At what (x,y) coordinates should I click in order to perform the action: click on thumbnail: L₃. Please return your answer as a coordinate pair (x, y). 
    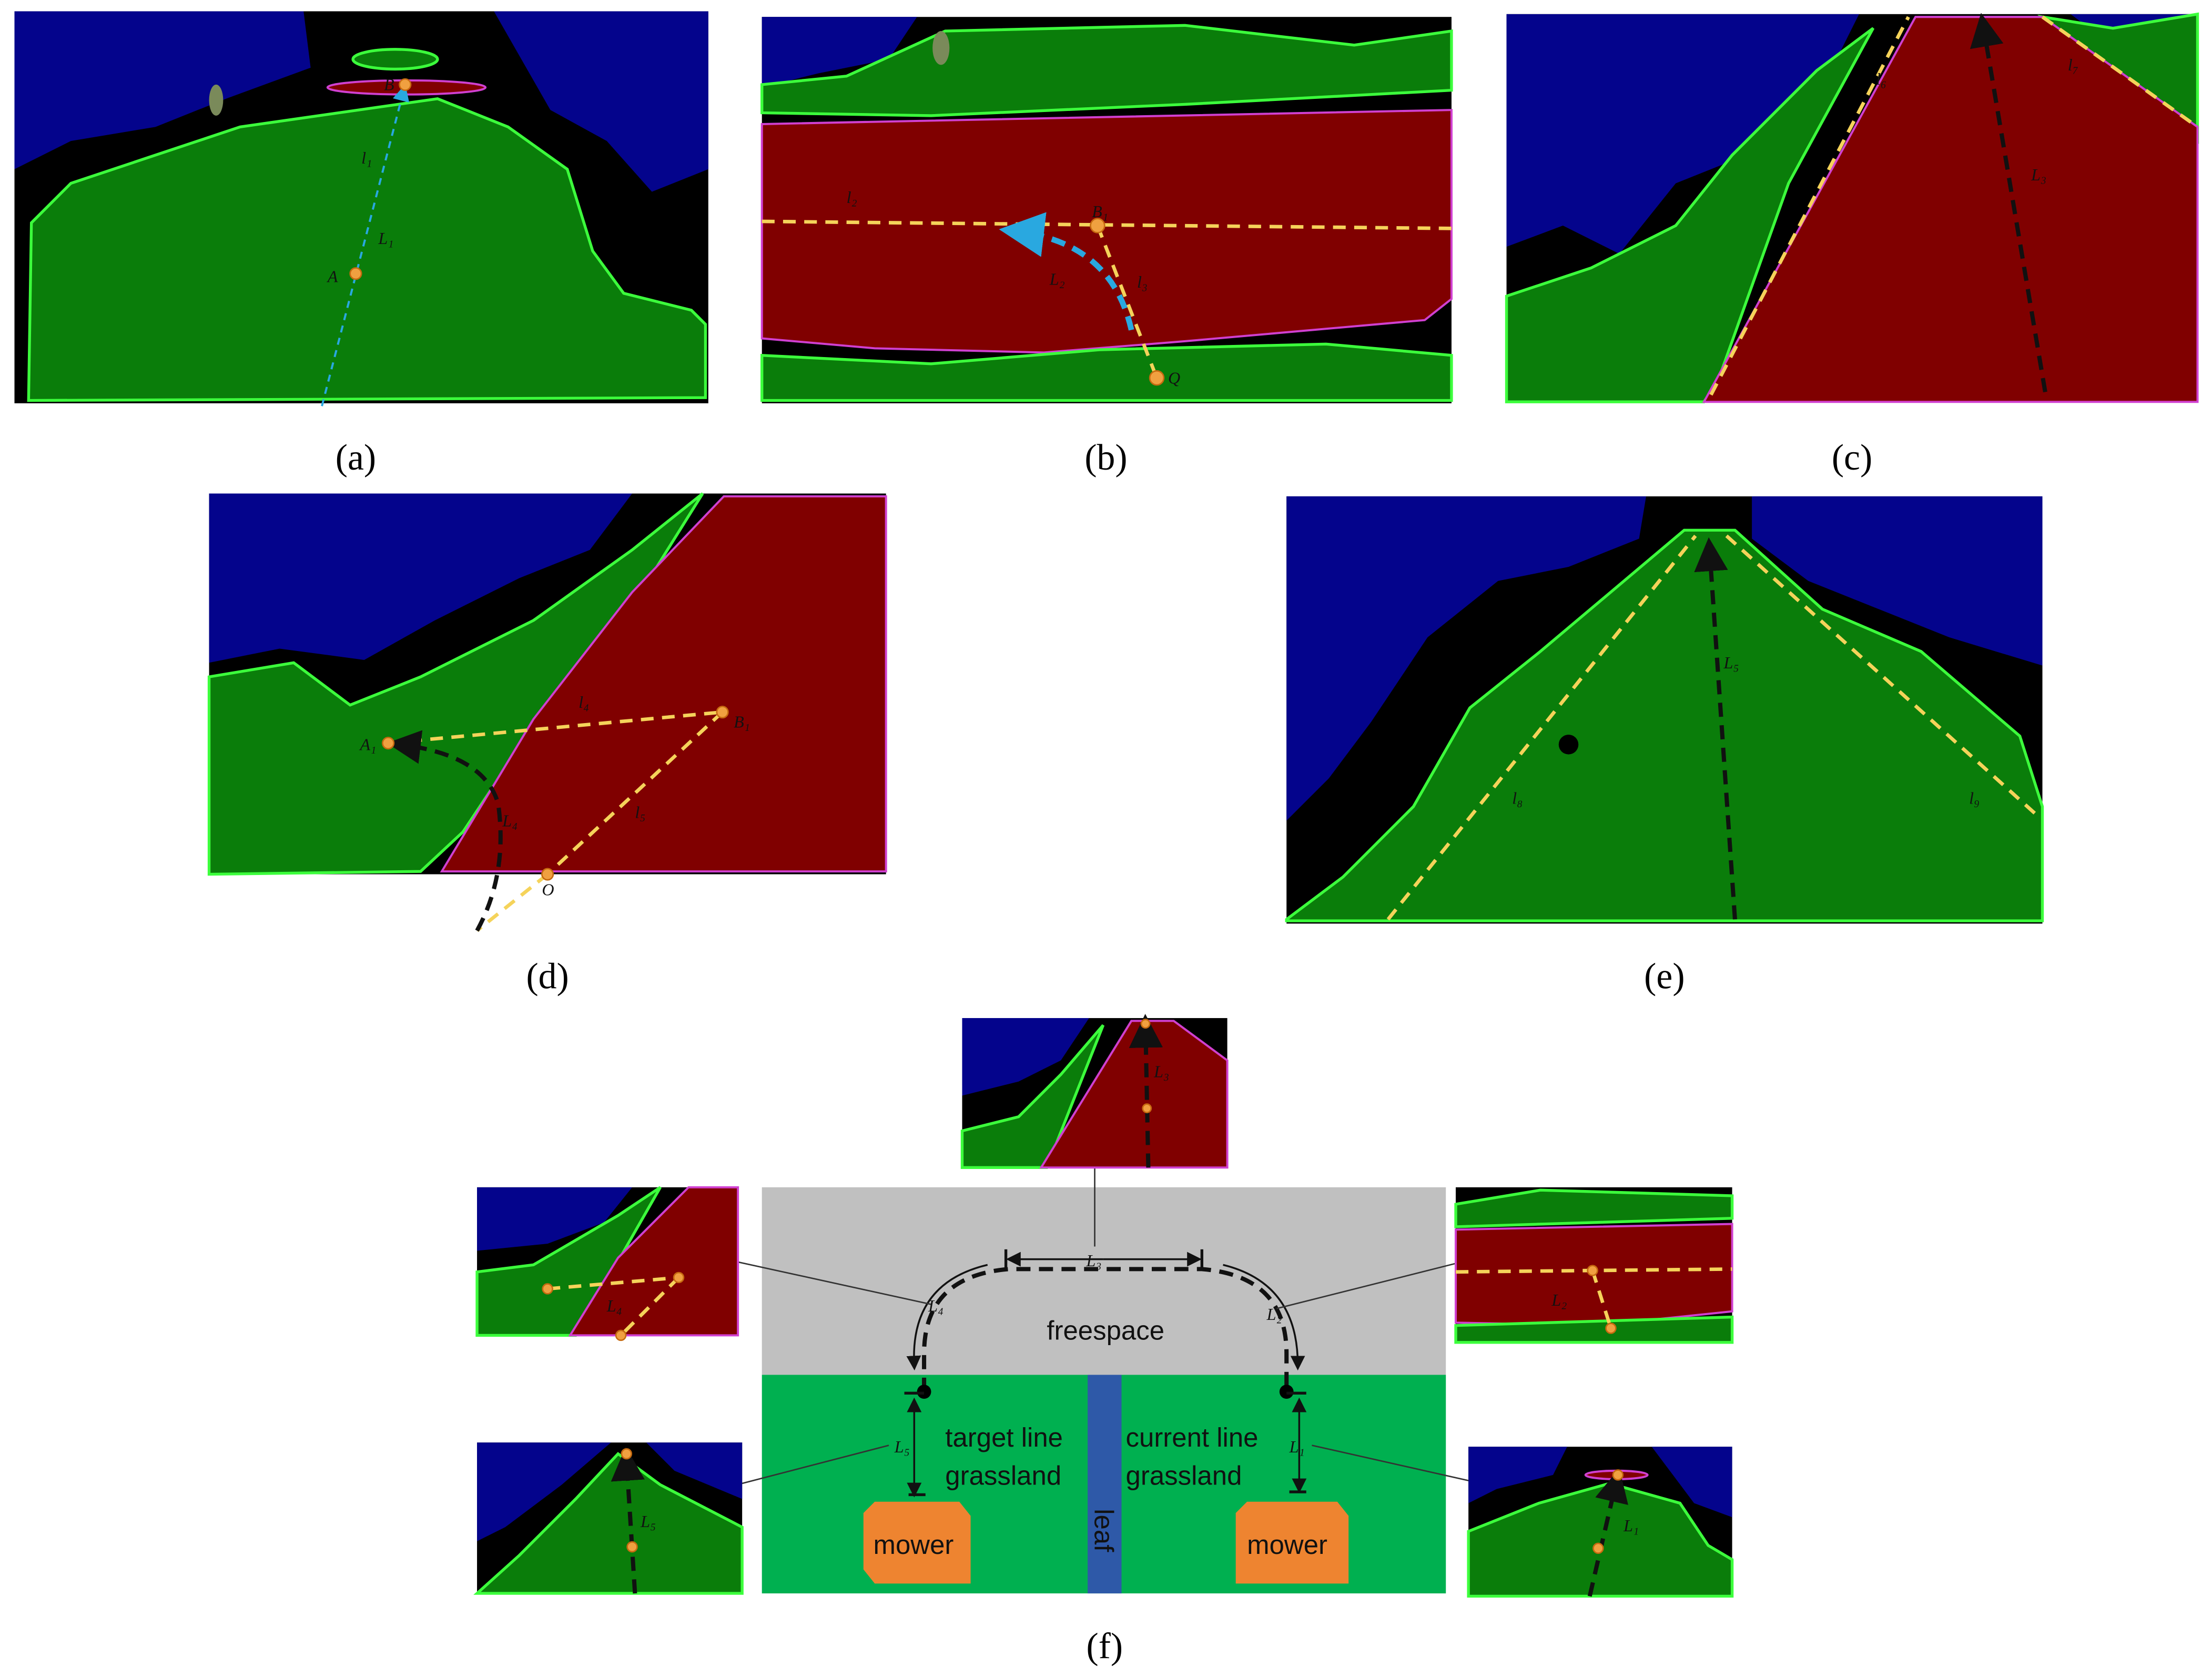
    Looking at the image, I should click on (1095, 1092).